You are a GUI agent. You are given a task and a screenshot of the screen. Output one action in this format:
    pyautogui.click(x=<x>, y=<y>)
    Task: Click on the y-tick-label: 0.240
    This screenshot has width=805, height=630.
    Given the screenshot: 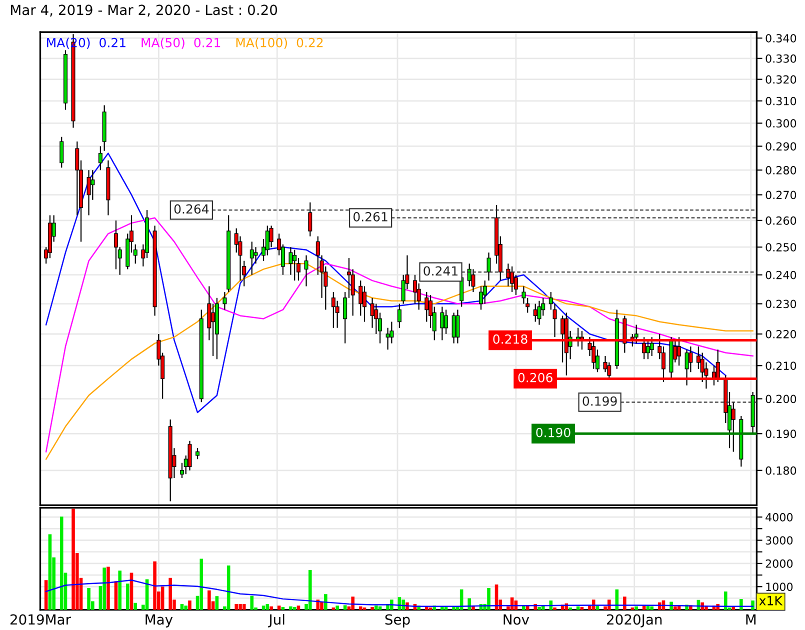 What is the action you would take?
    pyautogui.click(x=781, y=275)
    